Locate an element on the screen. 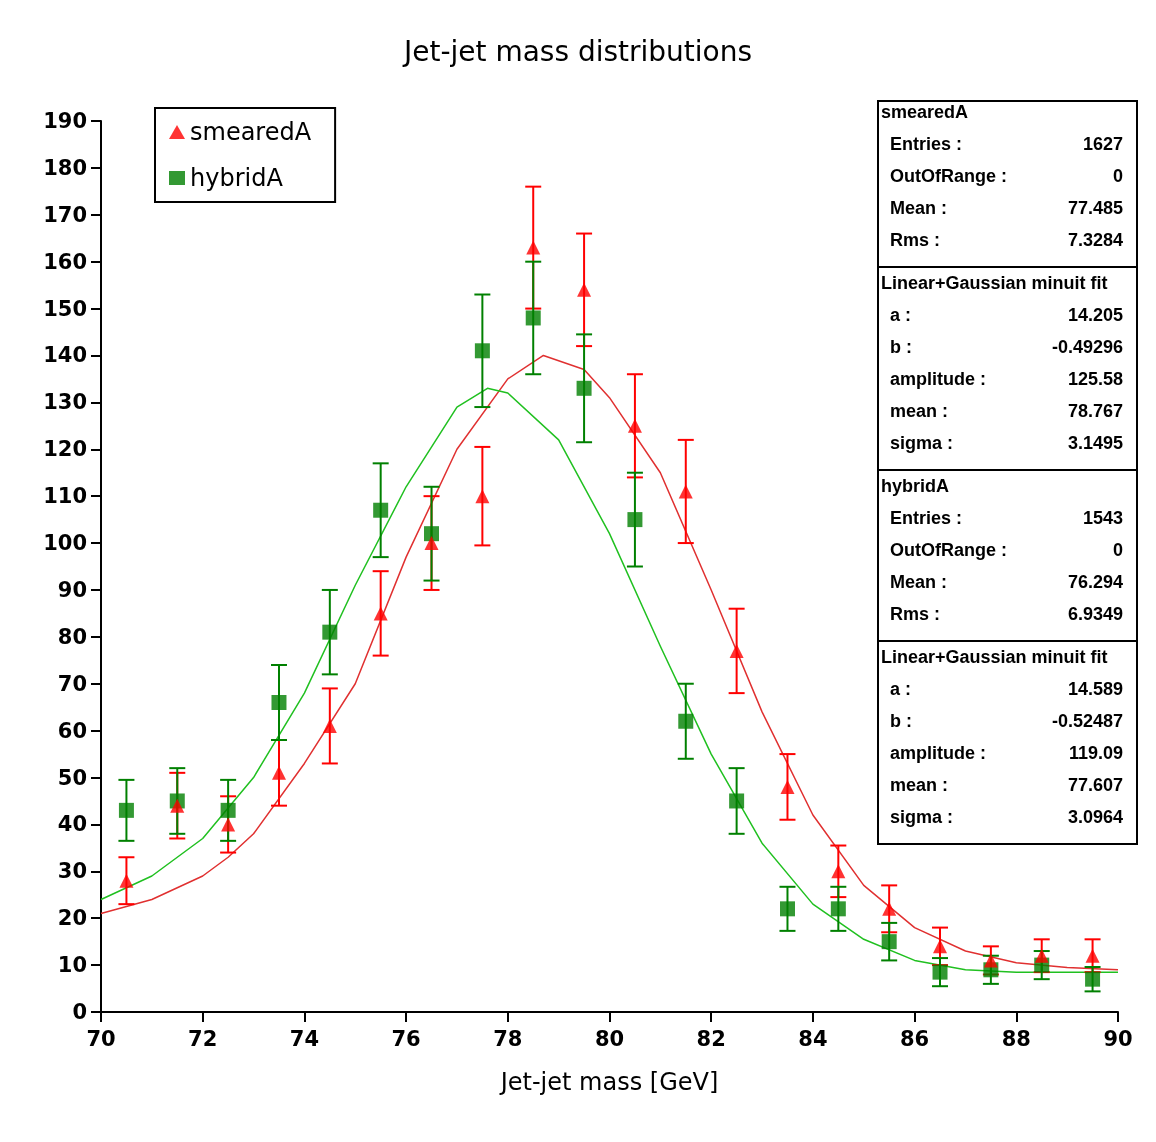 This screenshot has height=1142, width=1156. x-tick-label: 78 is located at coordinates (508, 1038).